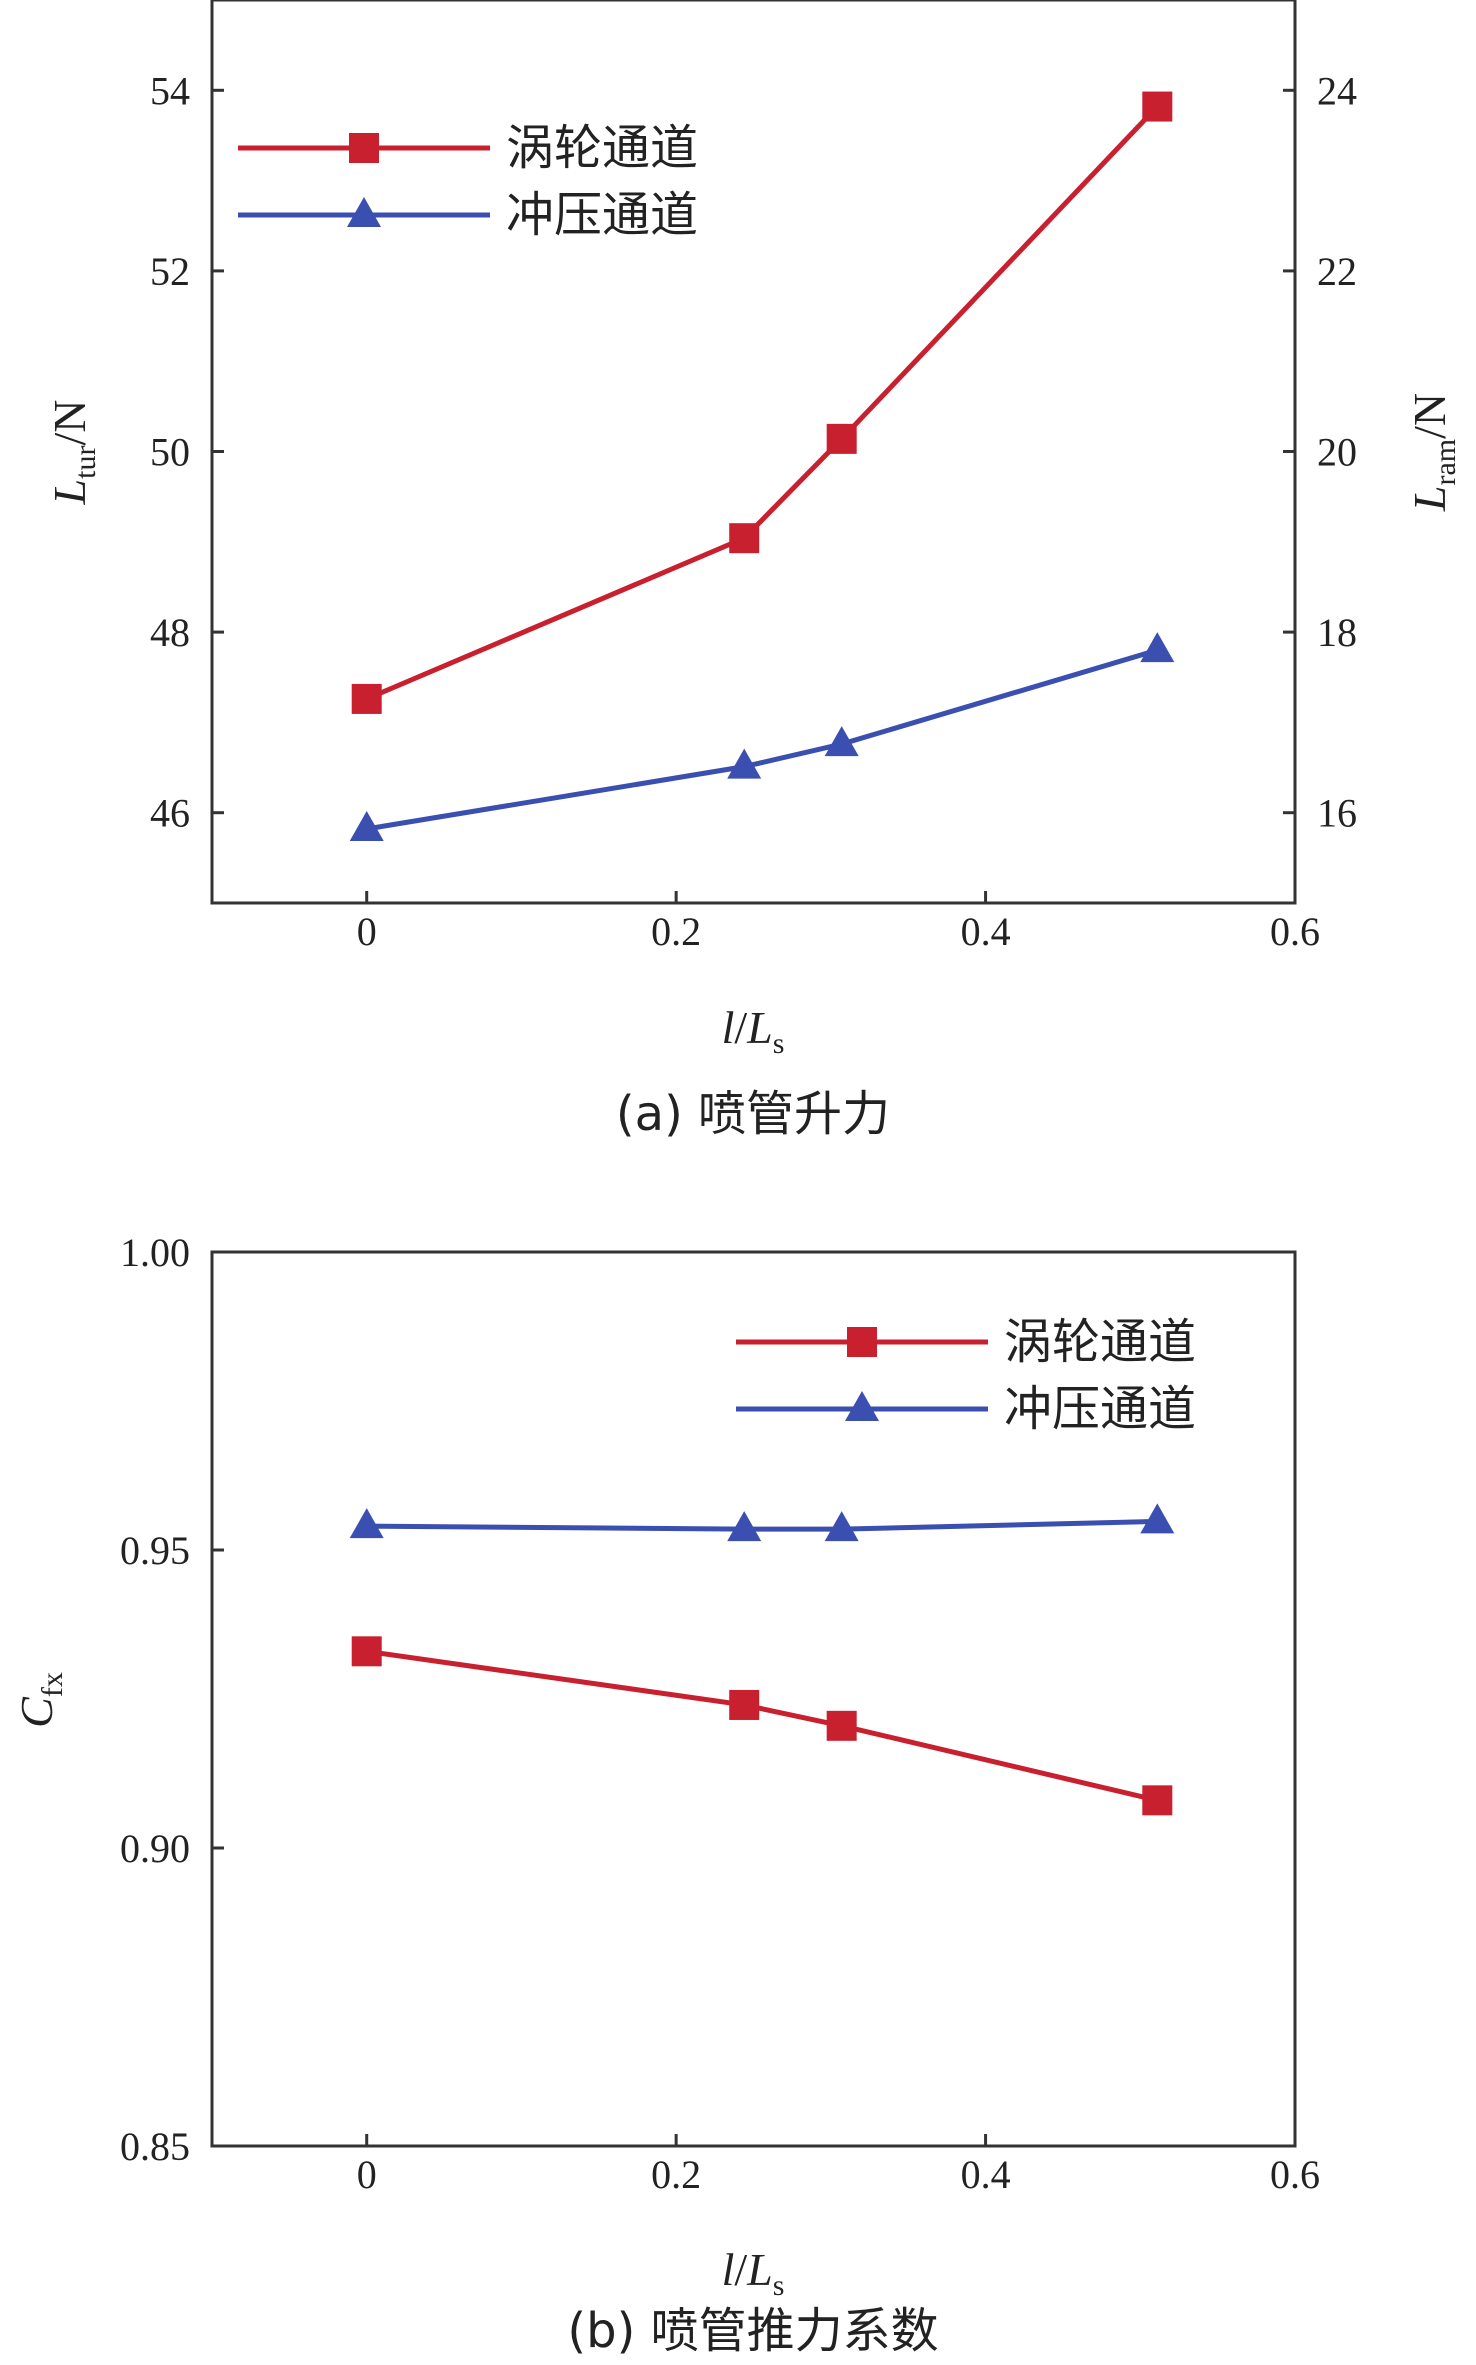  I want to click on y2-tick-label: 16, so click(1337, 813).